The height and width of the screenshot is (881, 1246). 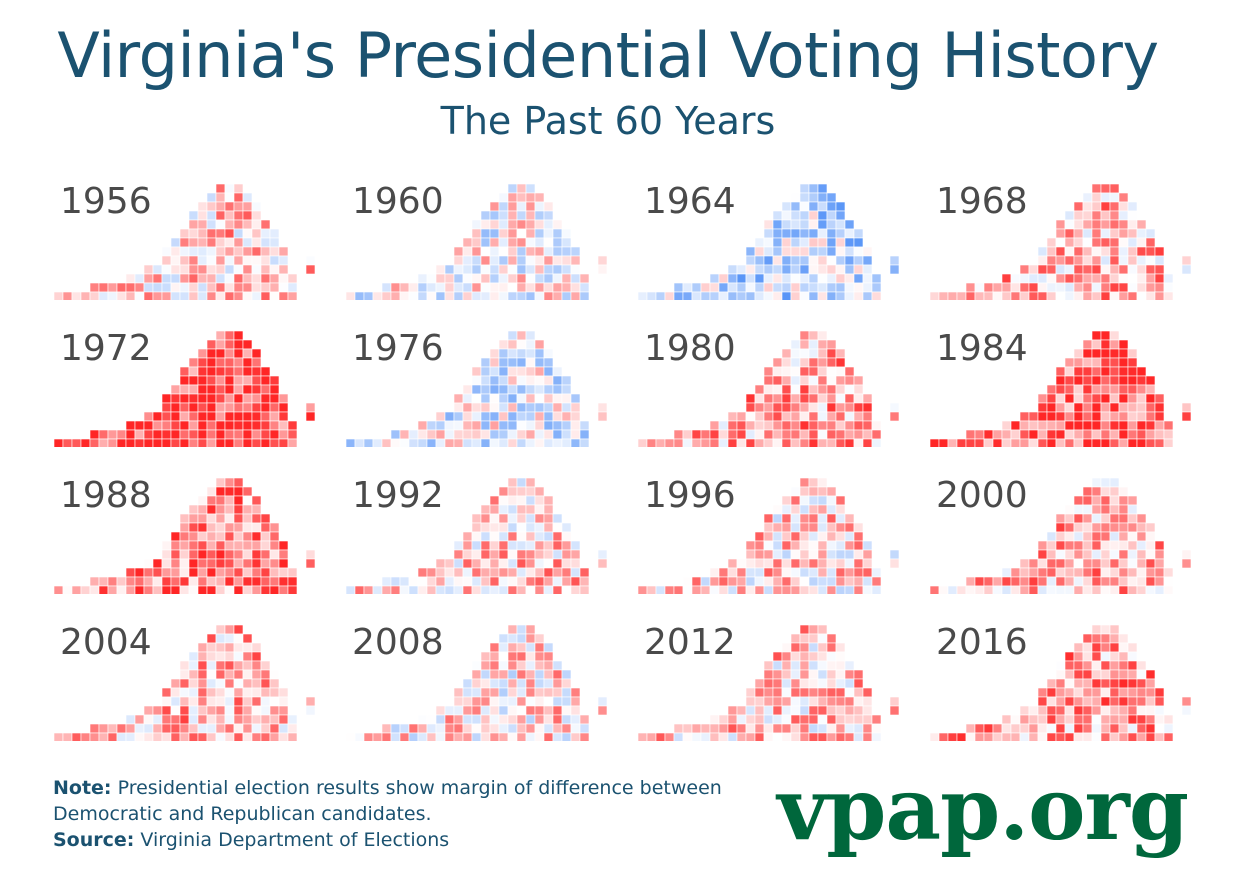 I want to click on vpap-logo: vpap.org, so click(x=983, y=809).